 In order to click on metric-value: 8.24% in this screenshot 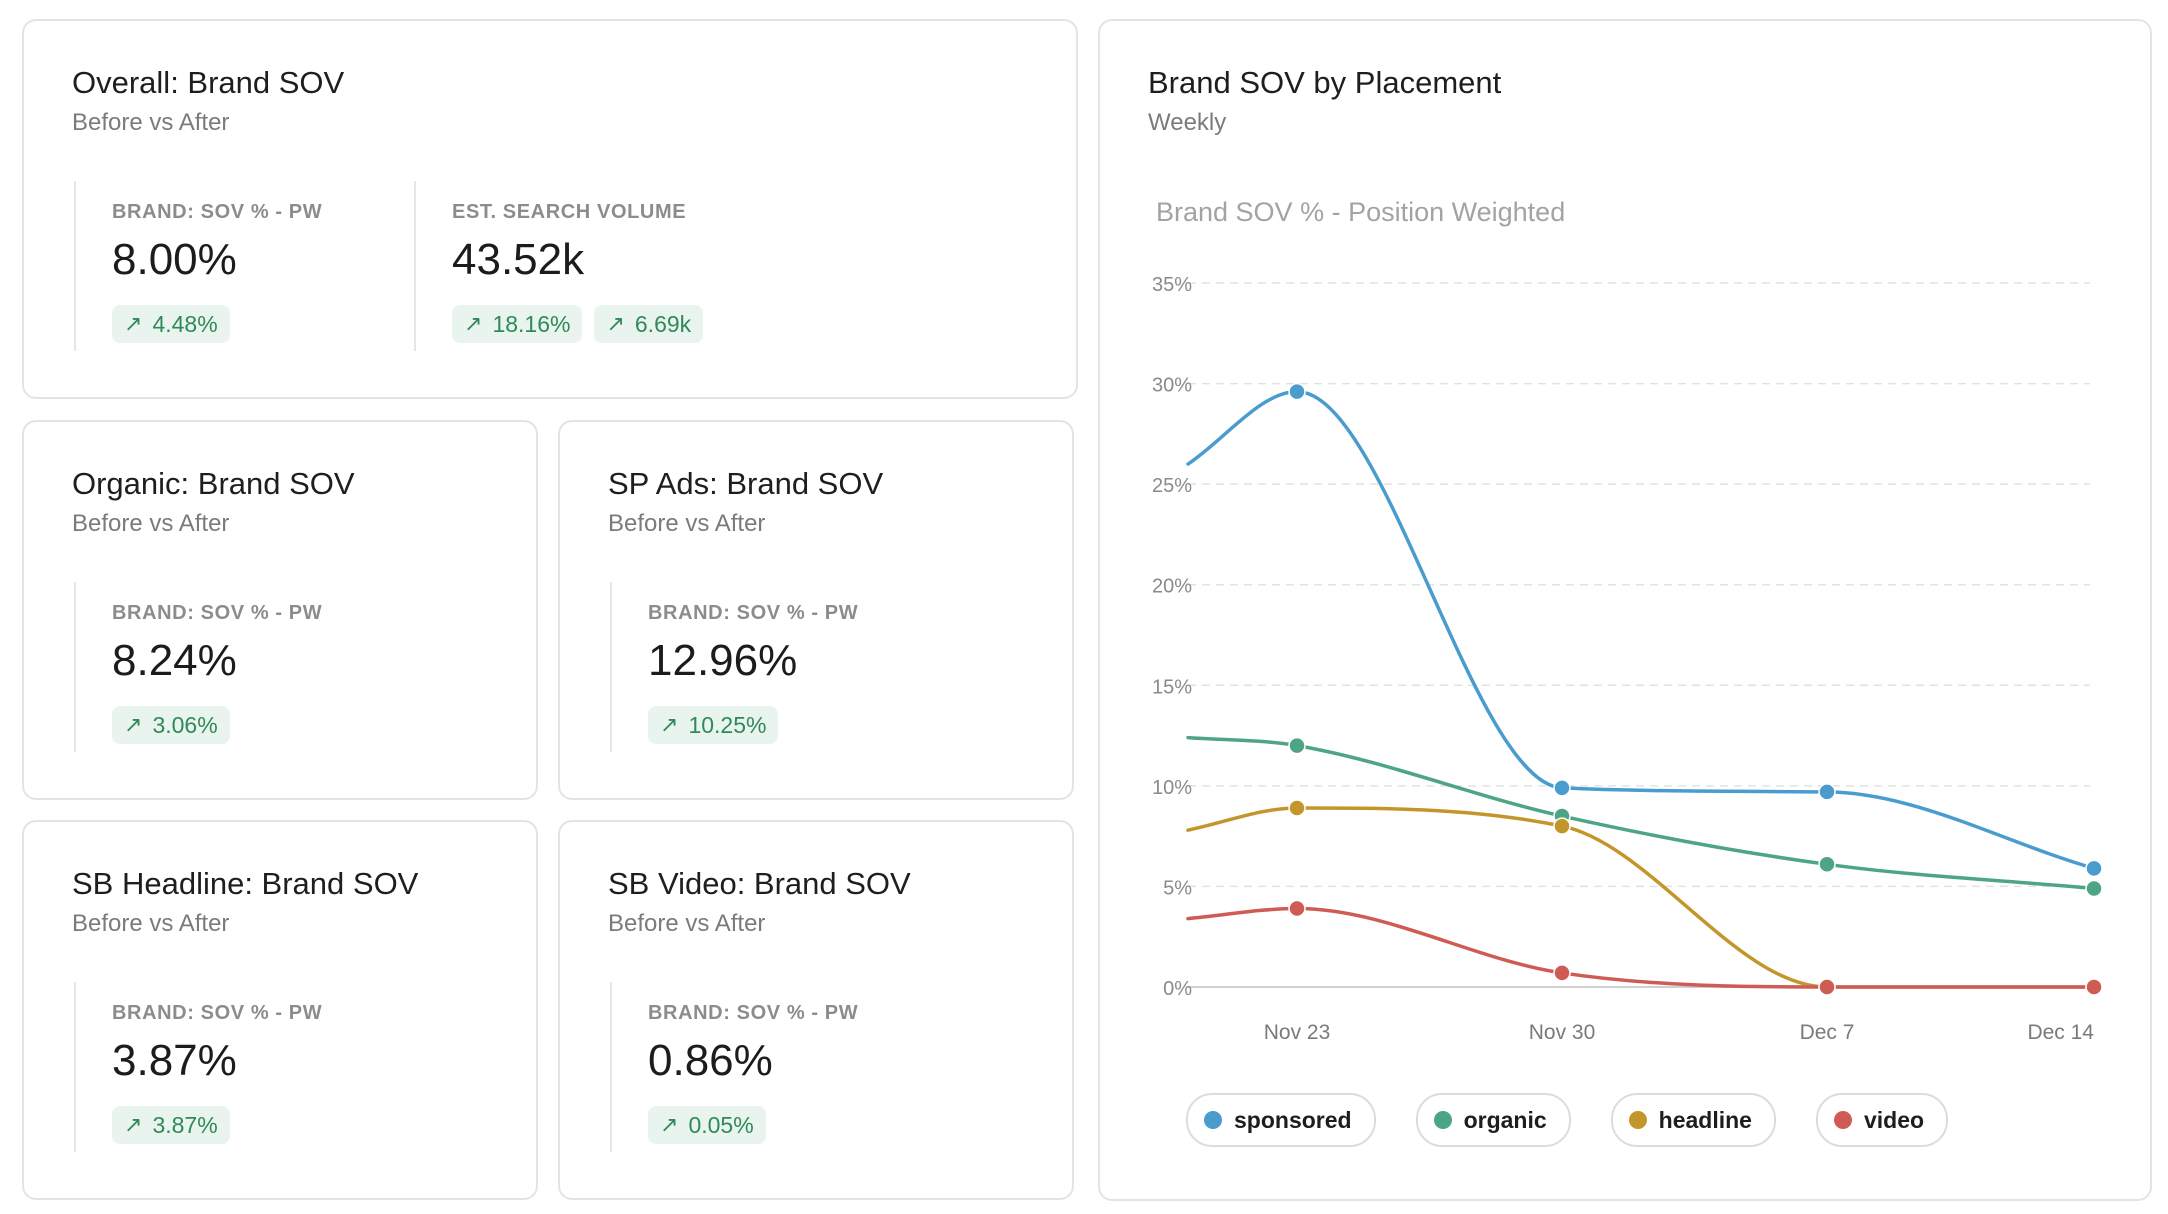, I will do `click(174, 660)`.